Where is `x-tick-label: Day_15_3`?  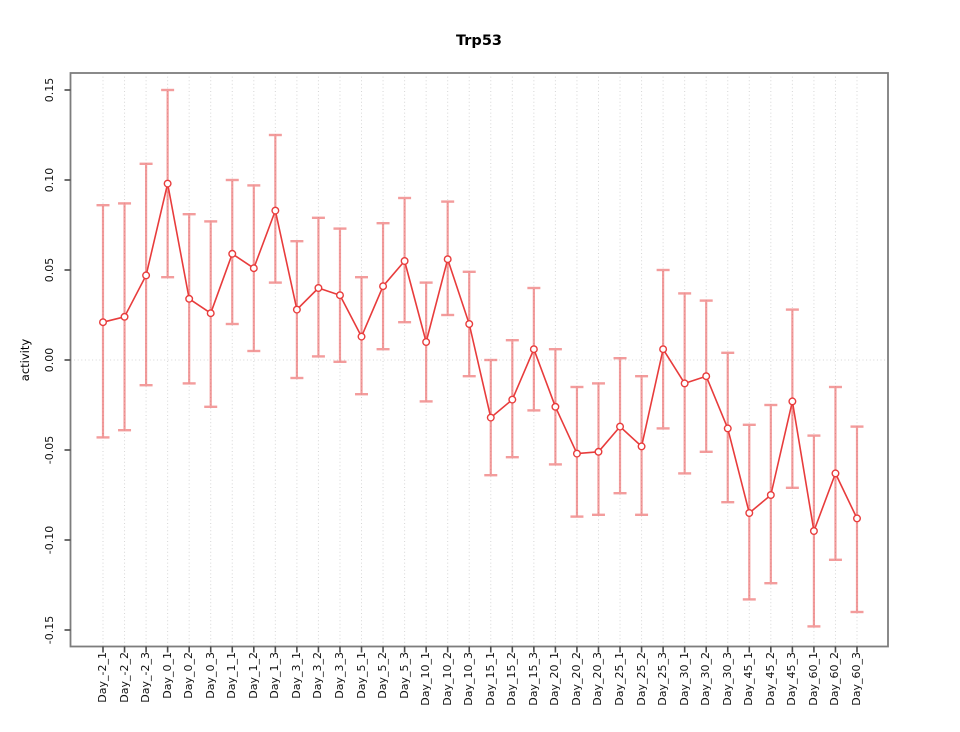 x-tick-label: Day_15_3 is located at coordinates (533, 679).